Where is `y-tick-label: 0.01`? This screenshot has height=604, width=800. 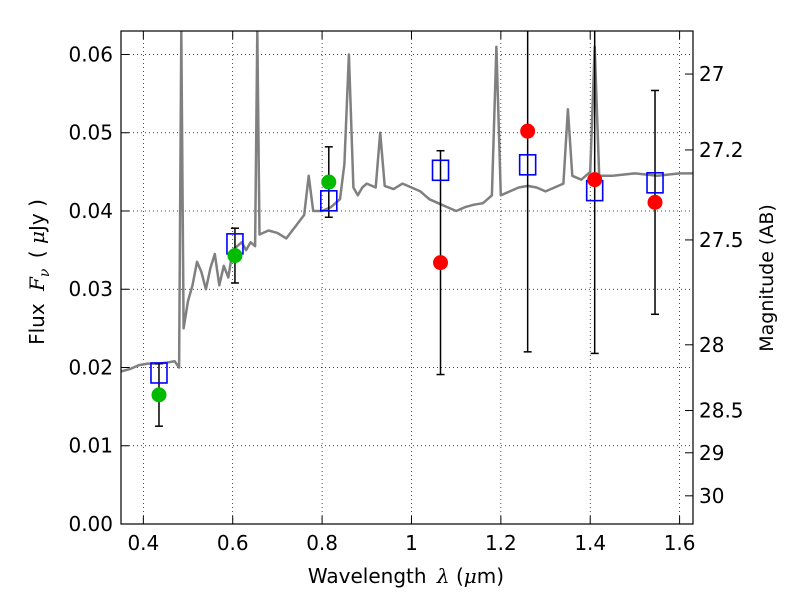
y-tick-label: 0.01 is located at coordinates (90, 446).